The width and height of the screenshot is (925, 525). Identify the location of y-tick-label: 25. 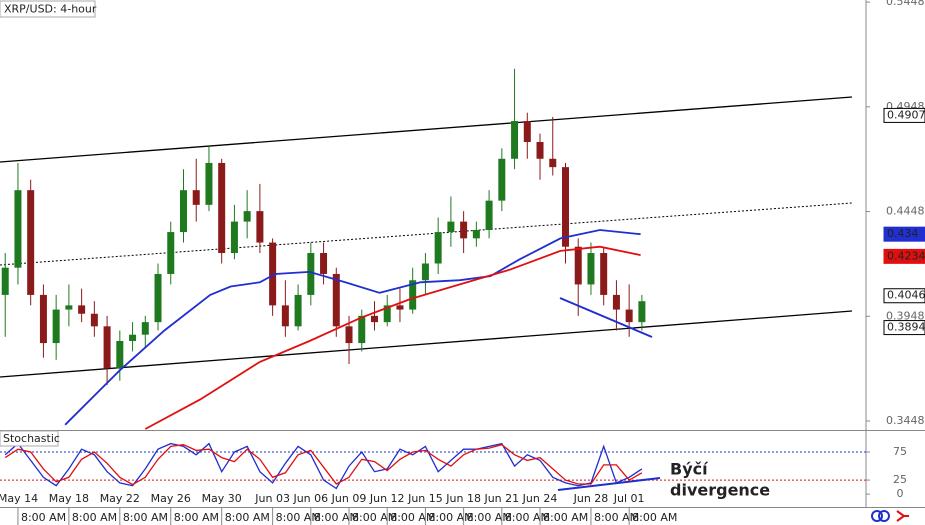
(900, 479).